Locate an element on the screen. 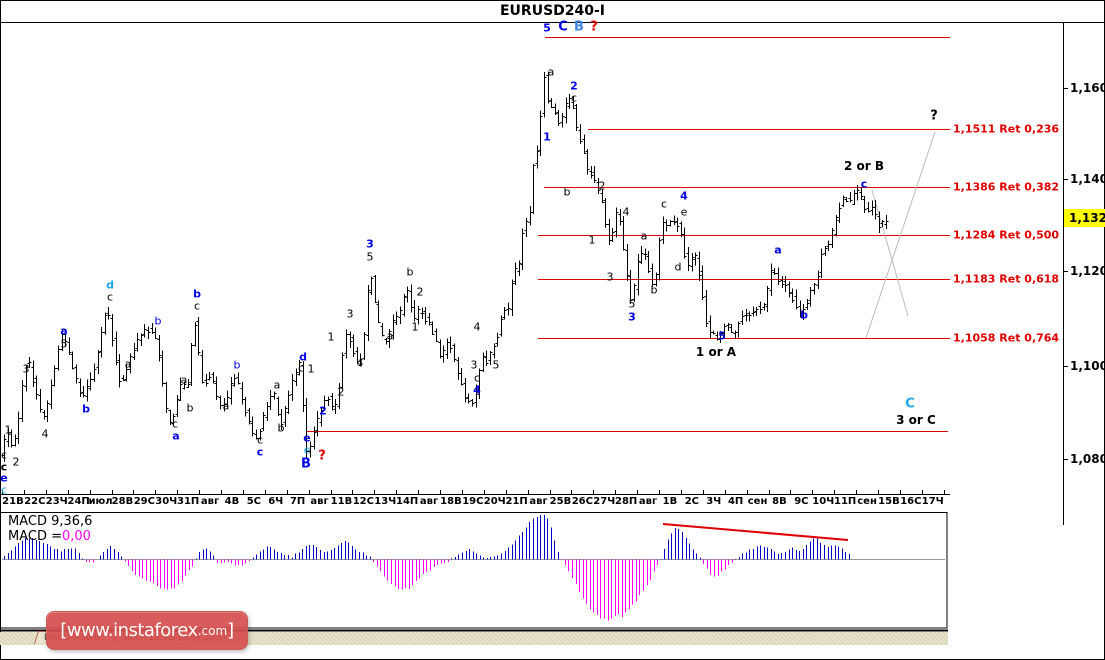 The width and height of the screenshot is (1105, 660). macd-value-prefix: MACD = is located at coordinates (35, 536).